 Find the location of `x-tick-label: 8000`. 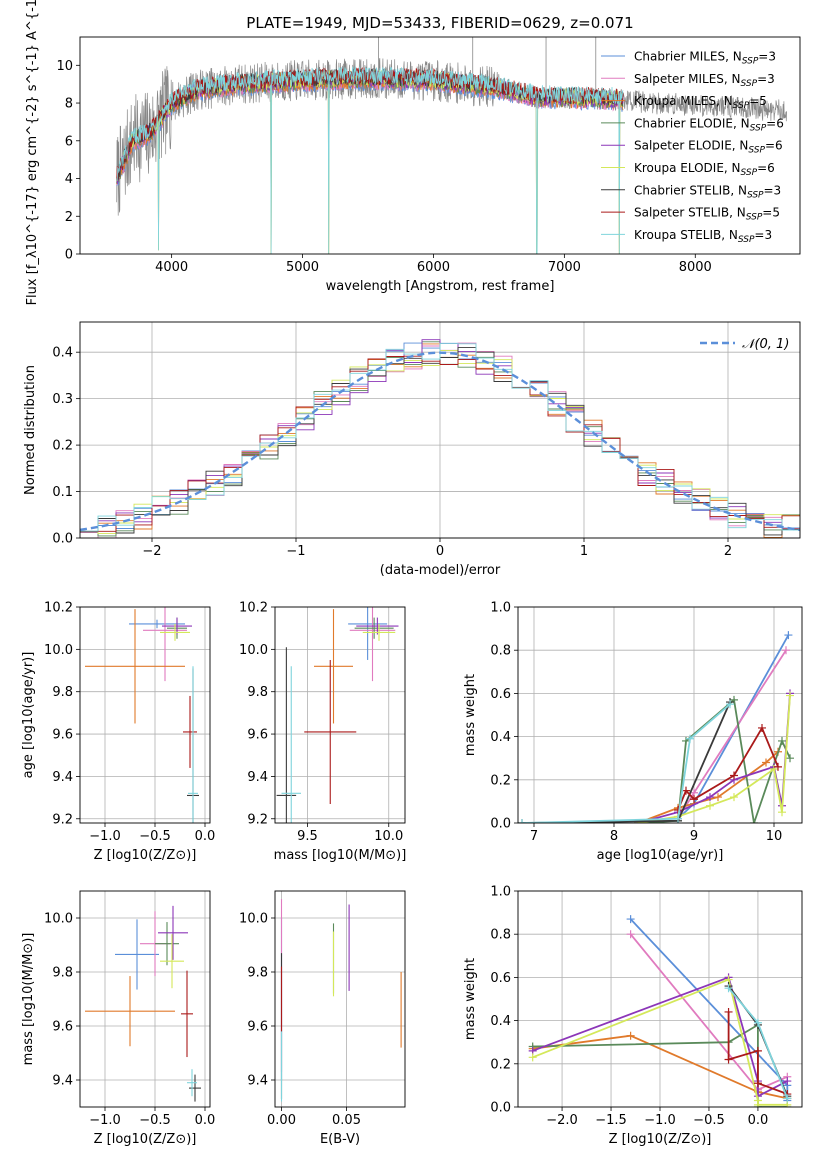

x-tick-label: 8000 is located at coordinates (695, 267).